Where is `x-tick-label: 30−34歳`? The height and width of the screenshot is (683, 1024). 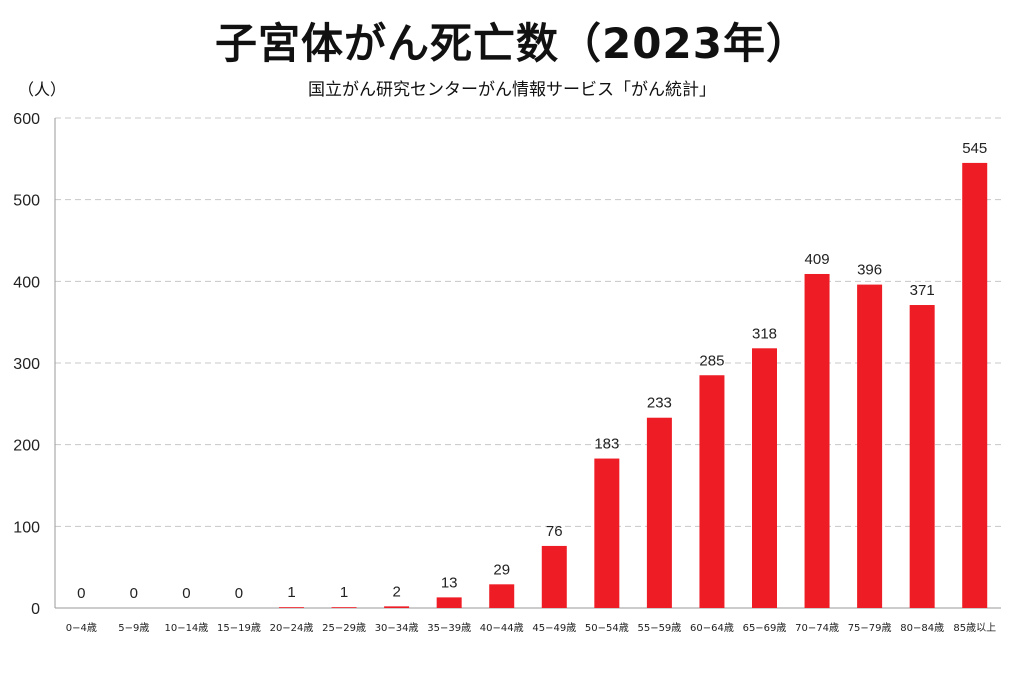 x-tick-label: 30−34歳 is located at coordinates (397, 628).